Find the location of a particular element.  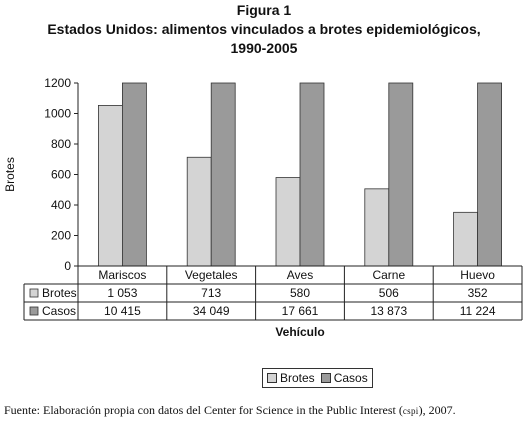

bar-brotes-aves is located at coordinates (288, 222).